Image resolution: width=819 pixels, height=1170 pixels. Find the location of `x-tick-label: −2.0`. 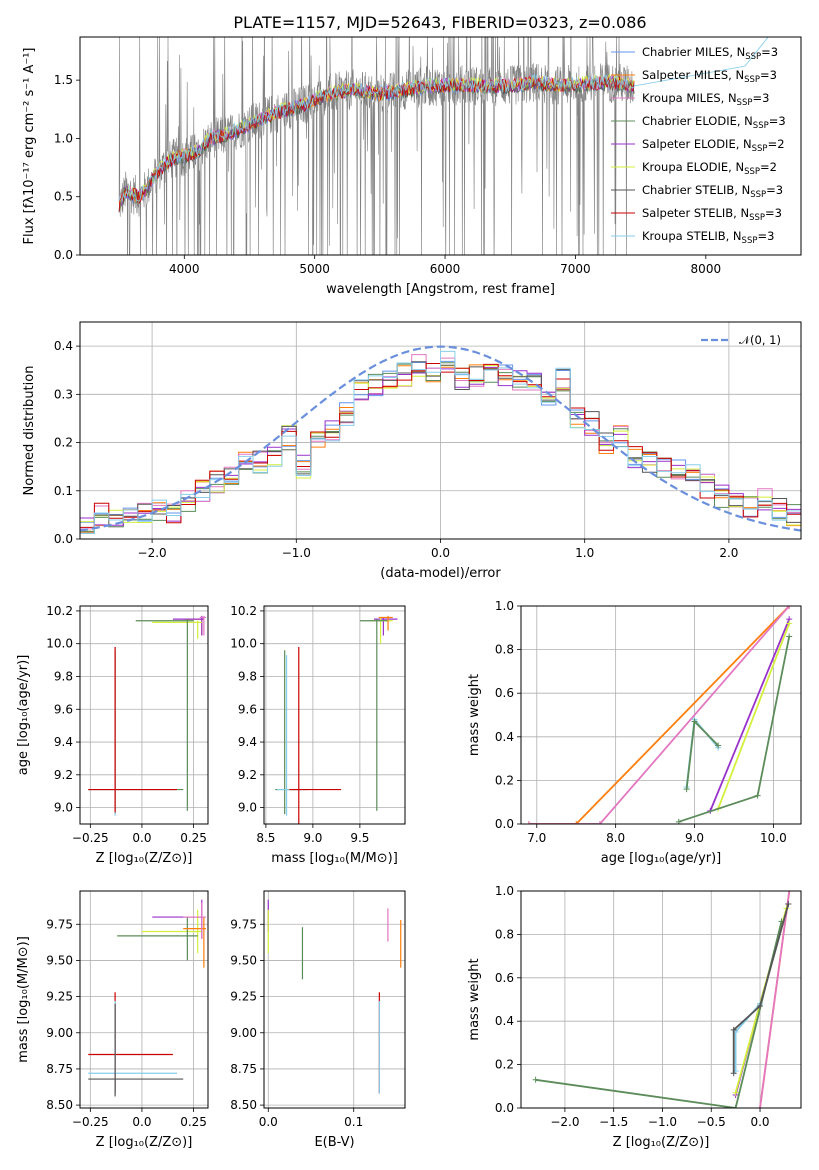

x-tick-label: −2.0 is located at coordinates (564, 1122).